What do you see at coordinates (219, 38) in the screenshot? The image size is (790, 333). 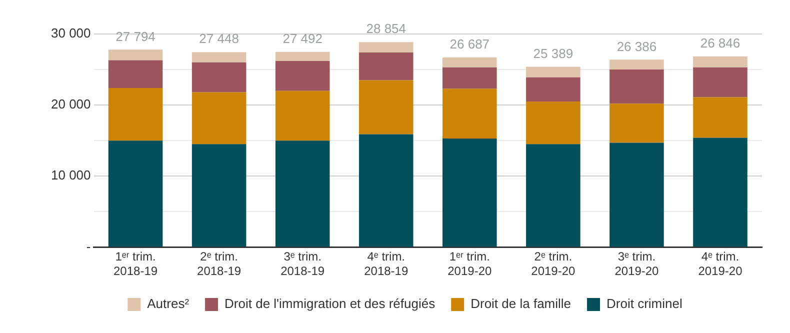 I see `total-label: 27 448` at bounding box center [219, 38].